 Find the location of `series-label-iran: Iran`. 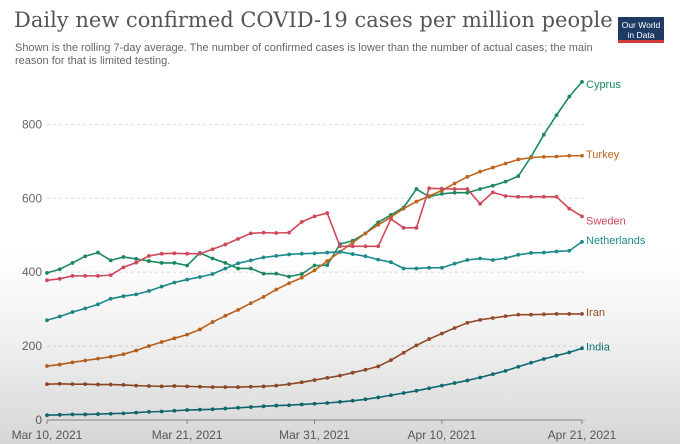

series-label-iran: Iran is located at coordinates (595, 313).